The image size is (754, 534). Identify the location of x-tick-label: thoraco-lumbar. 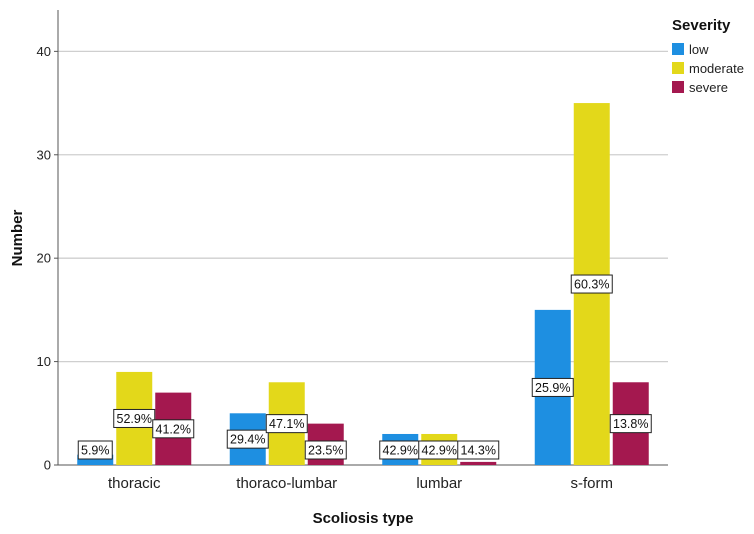
(286, 483).